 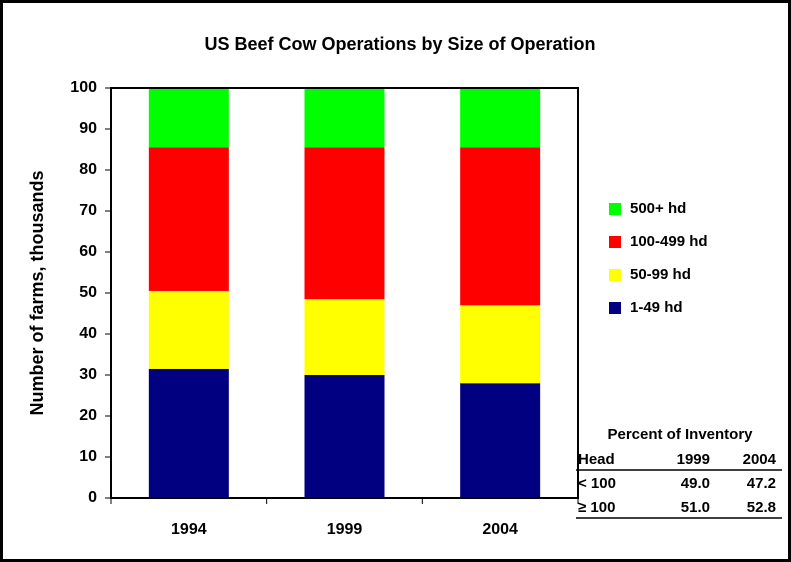 What do you see at coordinates (597, 483) in the screenshot?
I see `table-cell: < 100` at bounding box center [597, 483].